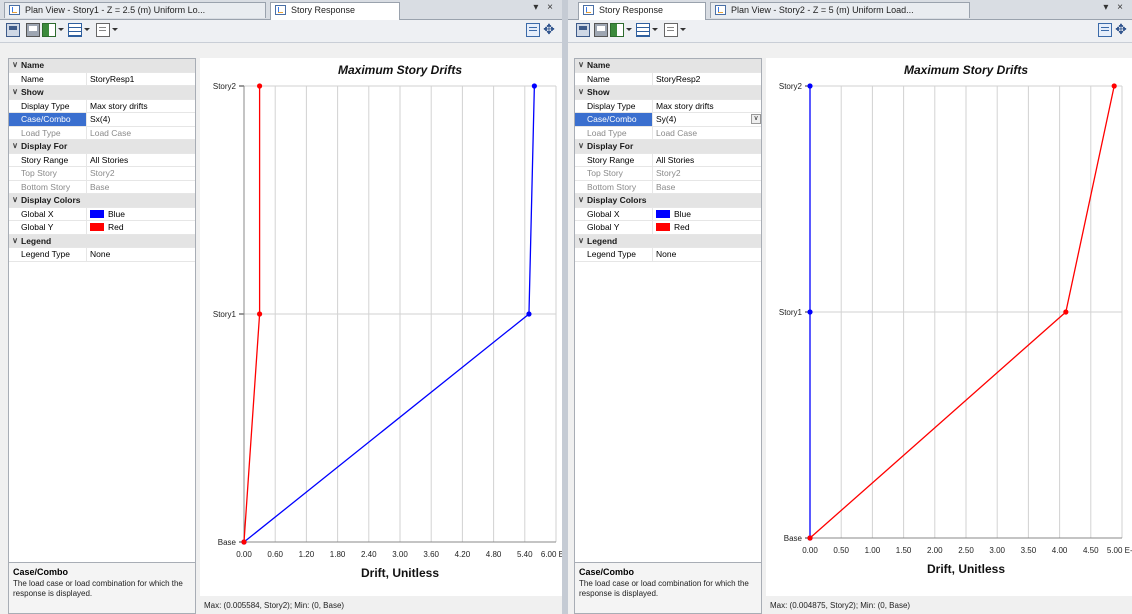  Describe the element at coordinates (756, 119) in the screenshot. I see `dropdown-arrow-icon: ∨` at that location.